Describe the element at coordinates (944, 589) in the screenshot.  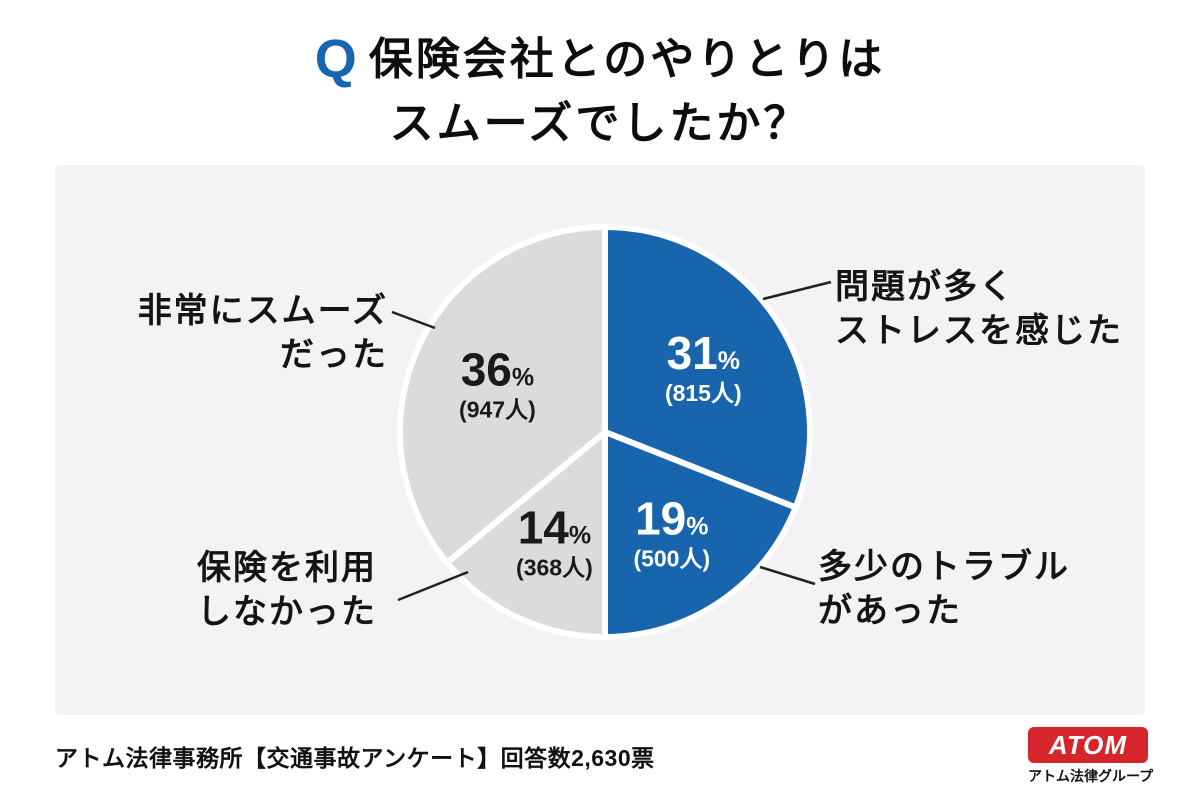
I see `callout-label-some-trouble: 多少のトラブル があった` at that location.